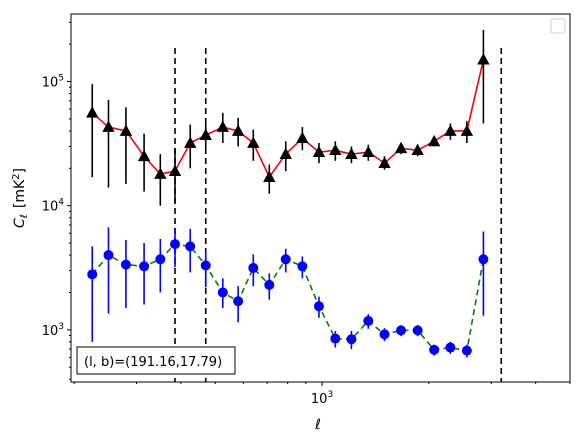  I want to click on annotation-frame, so click(156, 360).